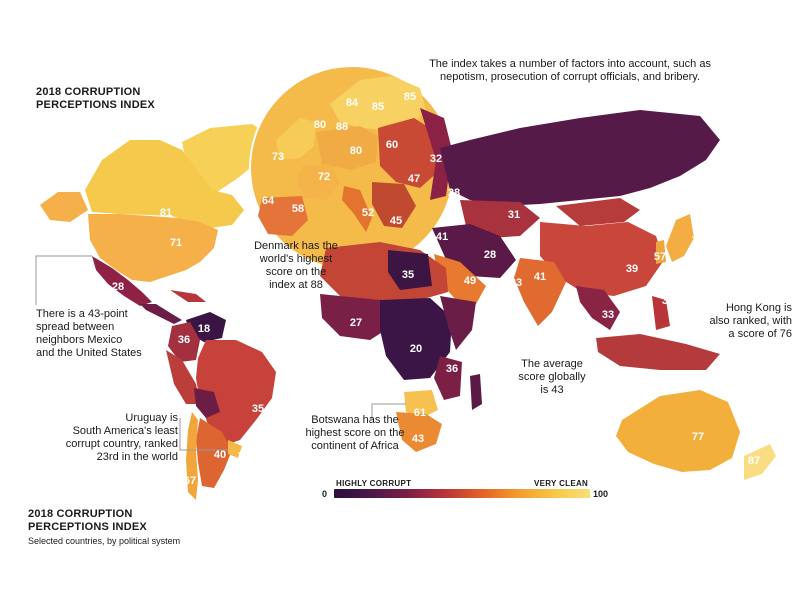  Describe the element at coordinates (226, 159) in the screenshot. I see `region-greenland` at that location.